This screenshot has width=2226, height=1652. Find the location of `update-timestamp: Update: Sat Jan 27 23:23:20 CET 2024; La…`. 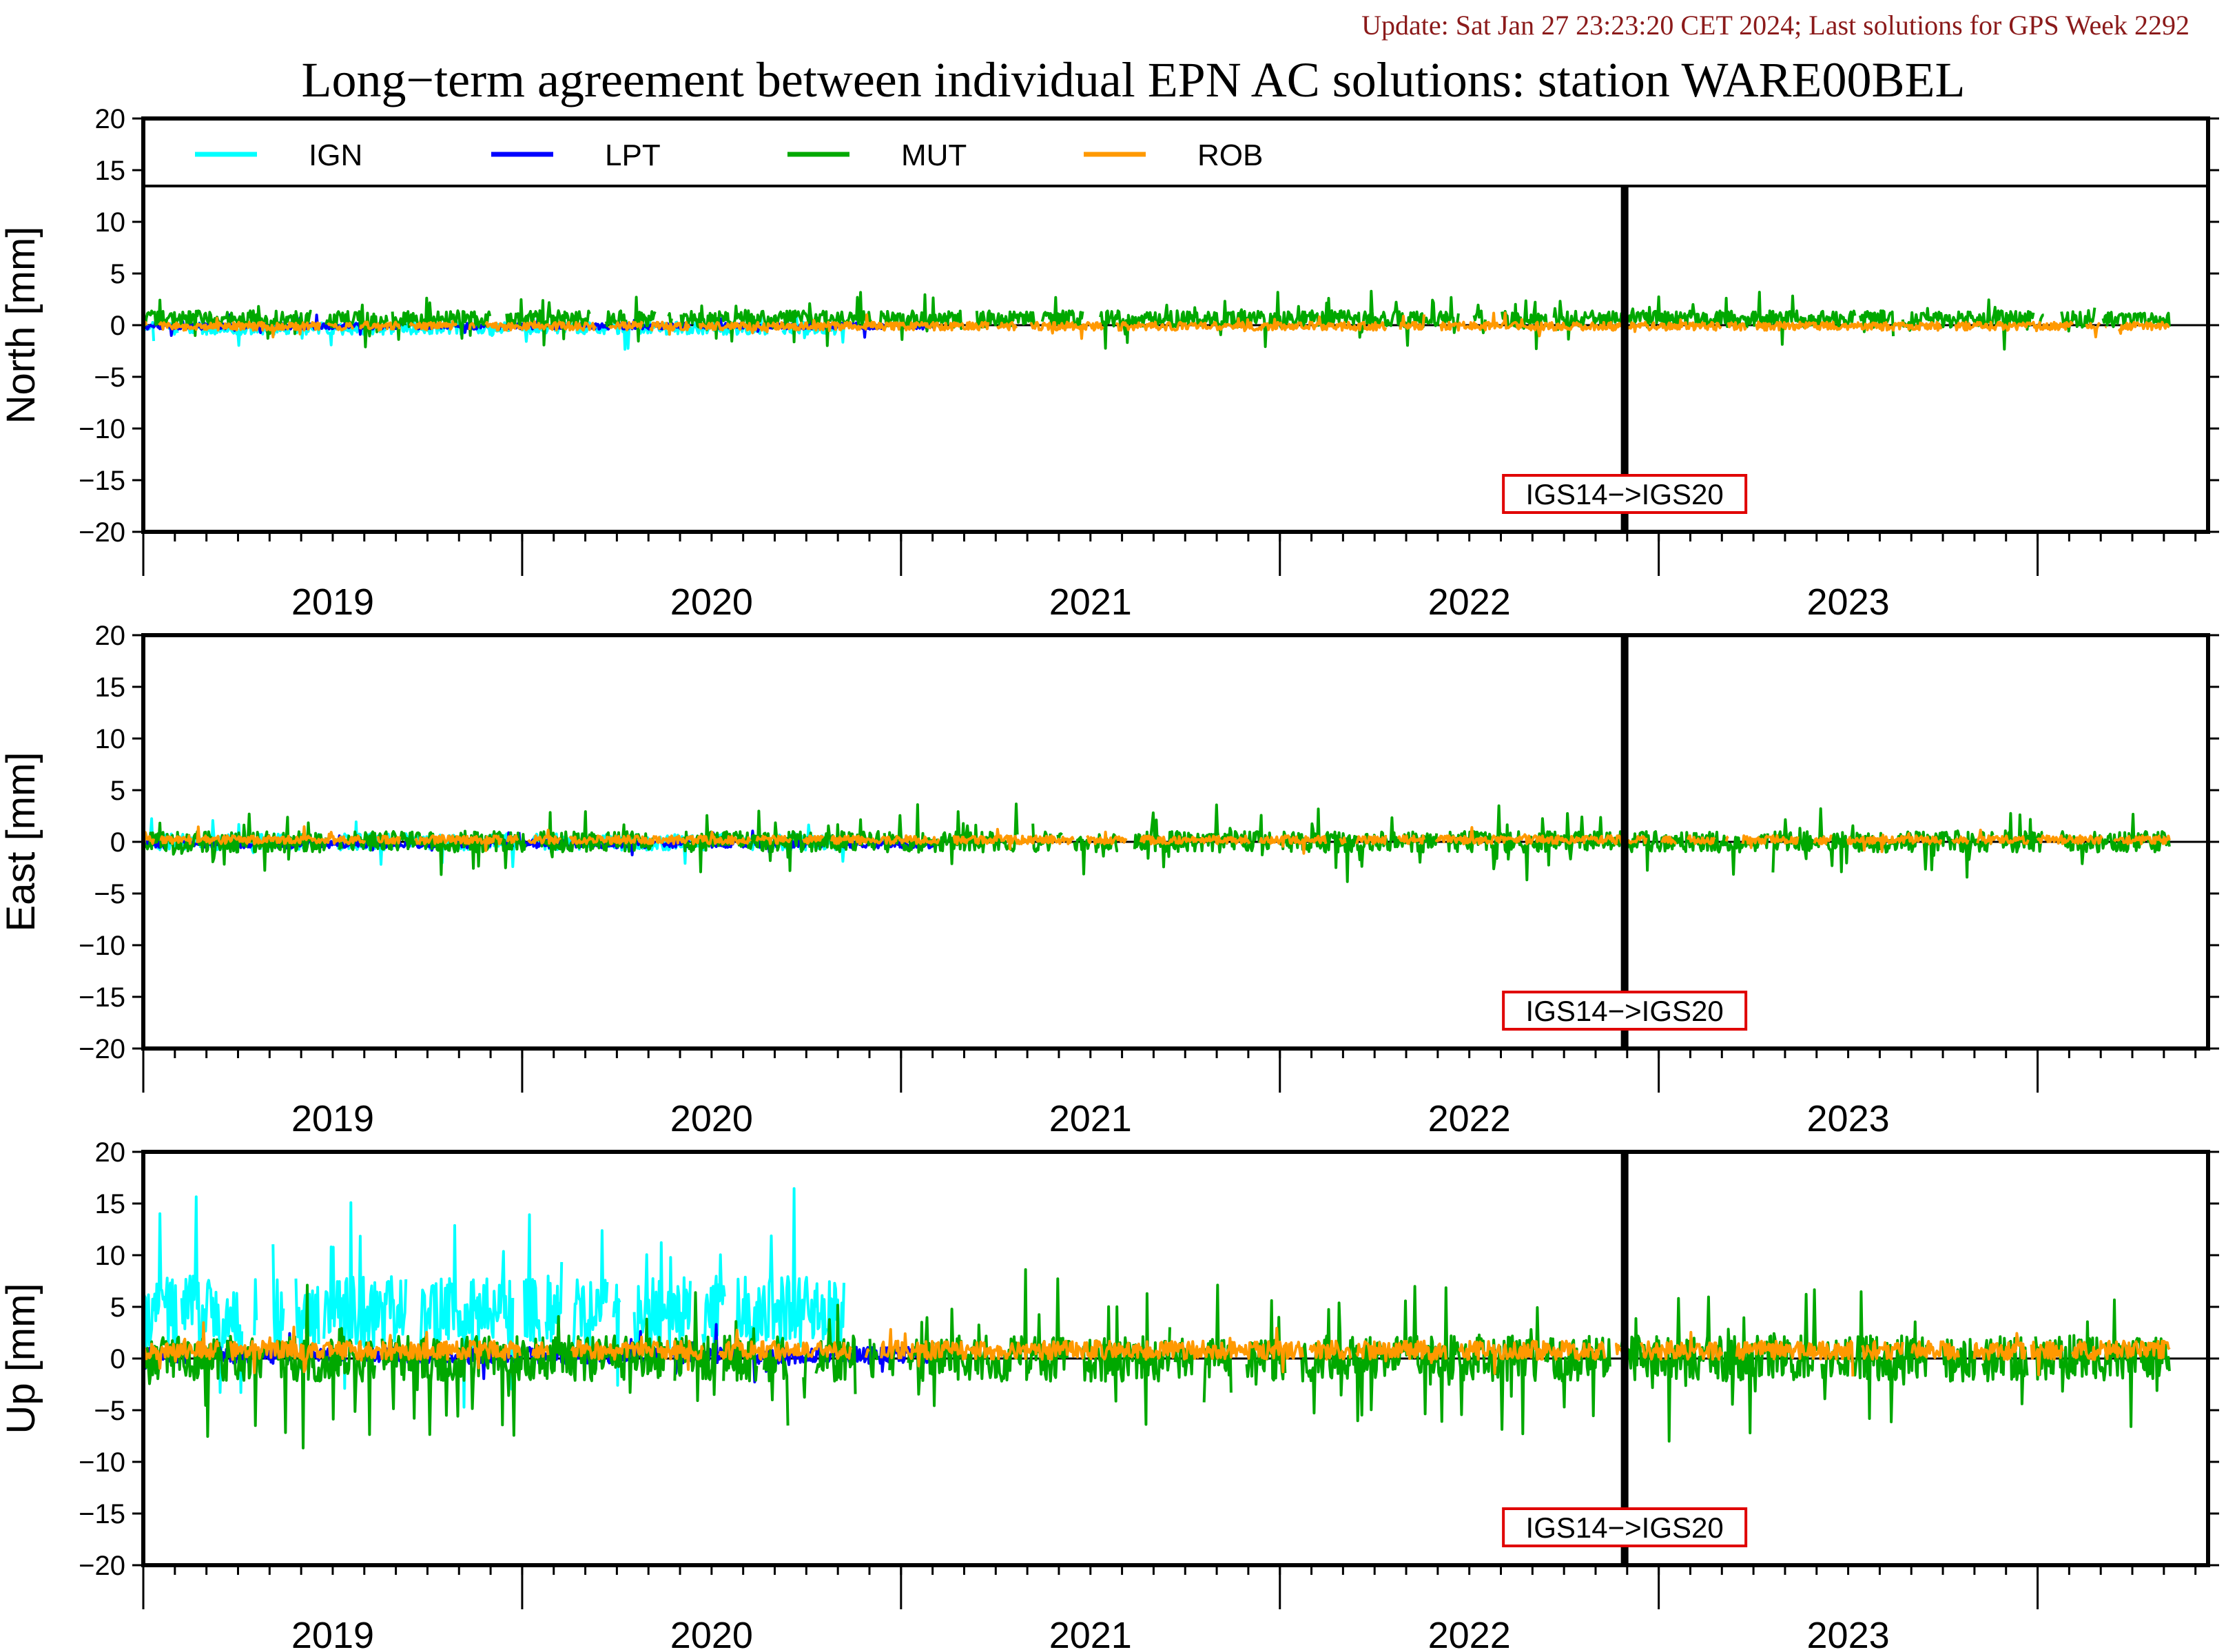

update-timestamp: Update: Sat Jan 27 23:23:20 CET 2024; La… is located at coordinates (1775, 25).